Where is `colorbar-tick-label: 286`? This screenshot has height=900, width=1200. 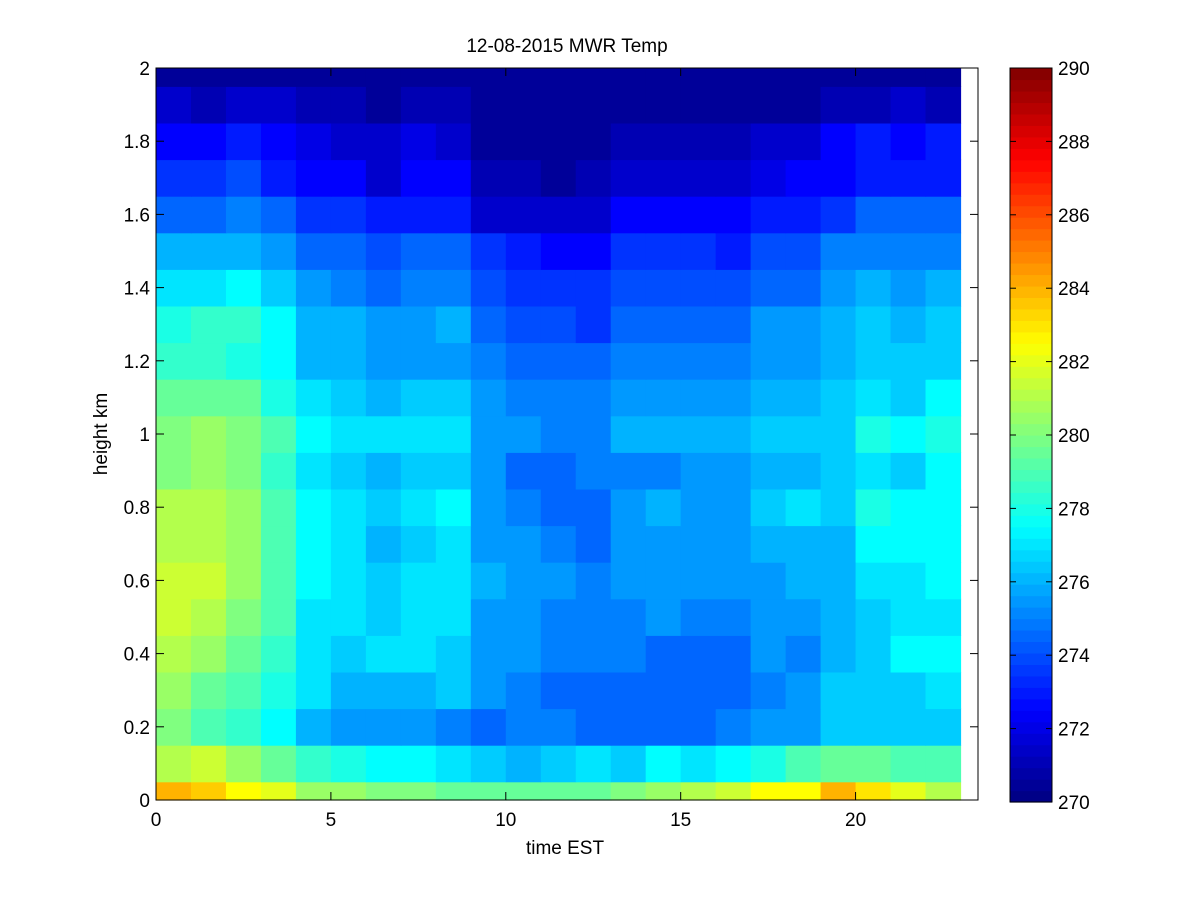 colorbar-tick-label: 286 is located at coordinates (1074, 216).